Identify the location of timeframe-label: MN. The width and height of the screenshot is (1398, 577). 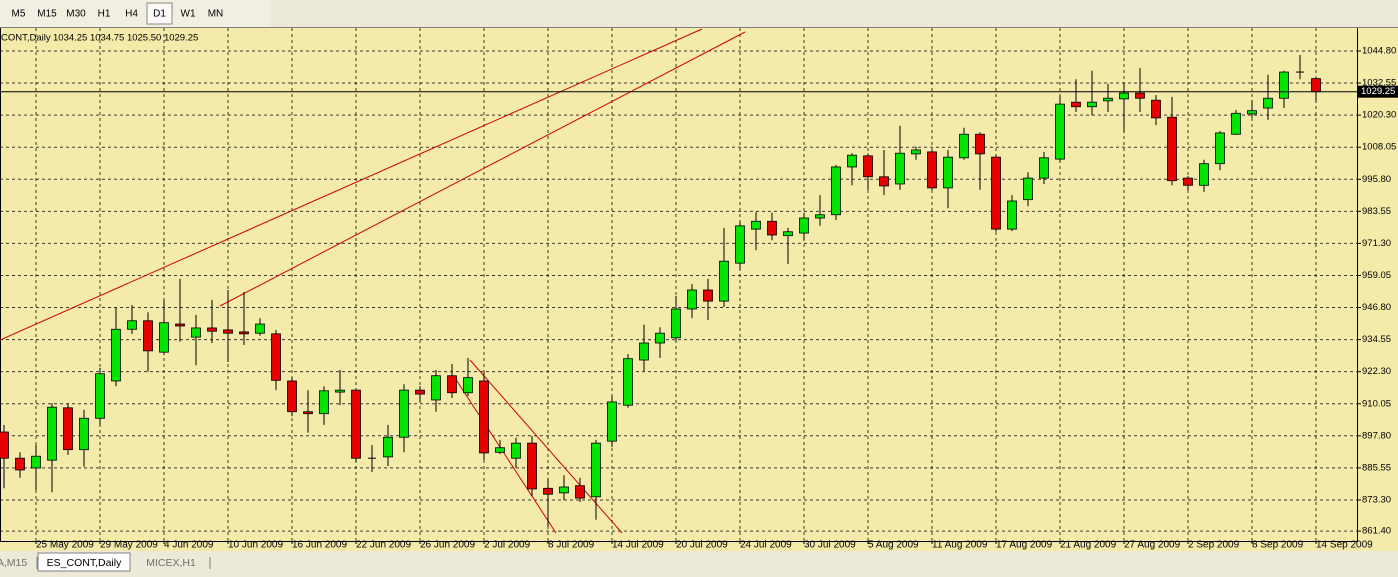
(216, 14).